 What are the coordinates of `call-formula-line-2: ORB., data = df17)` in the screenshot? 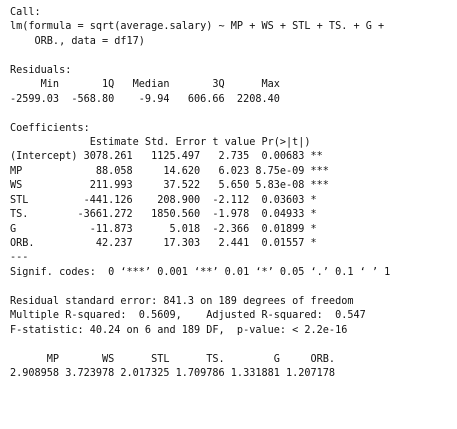 It's located at (77, 41).